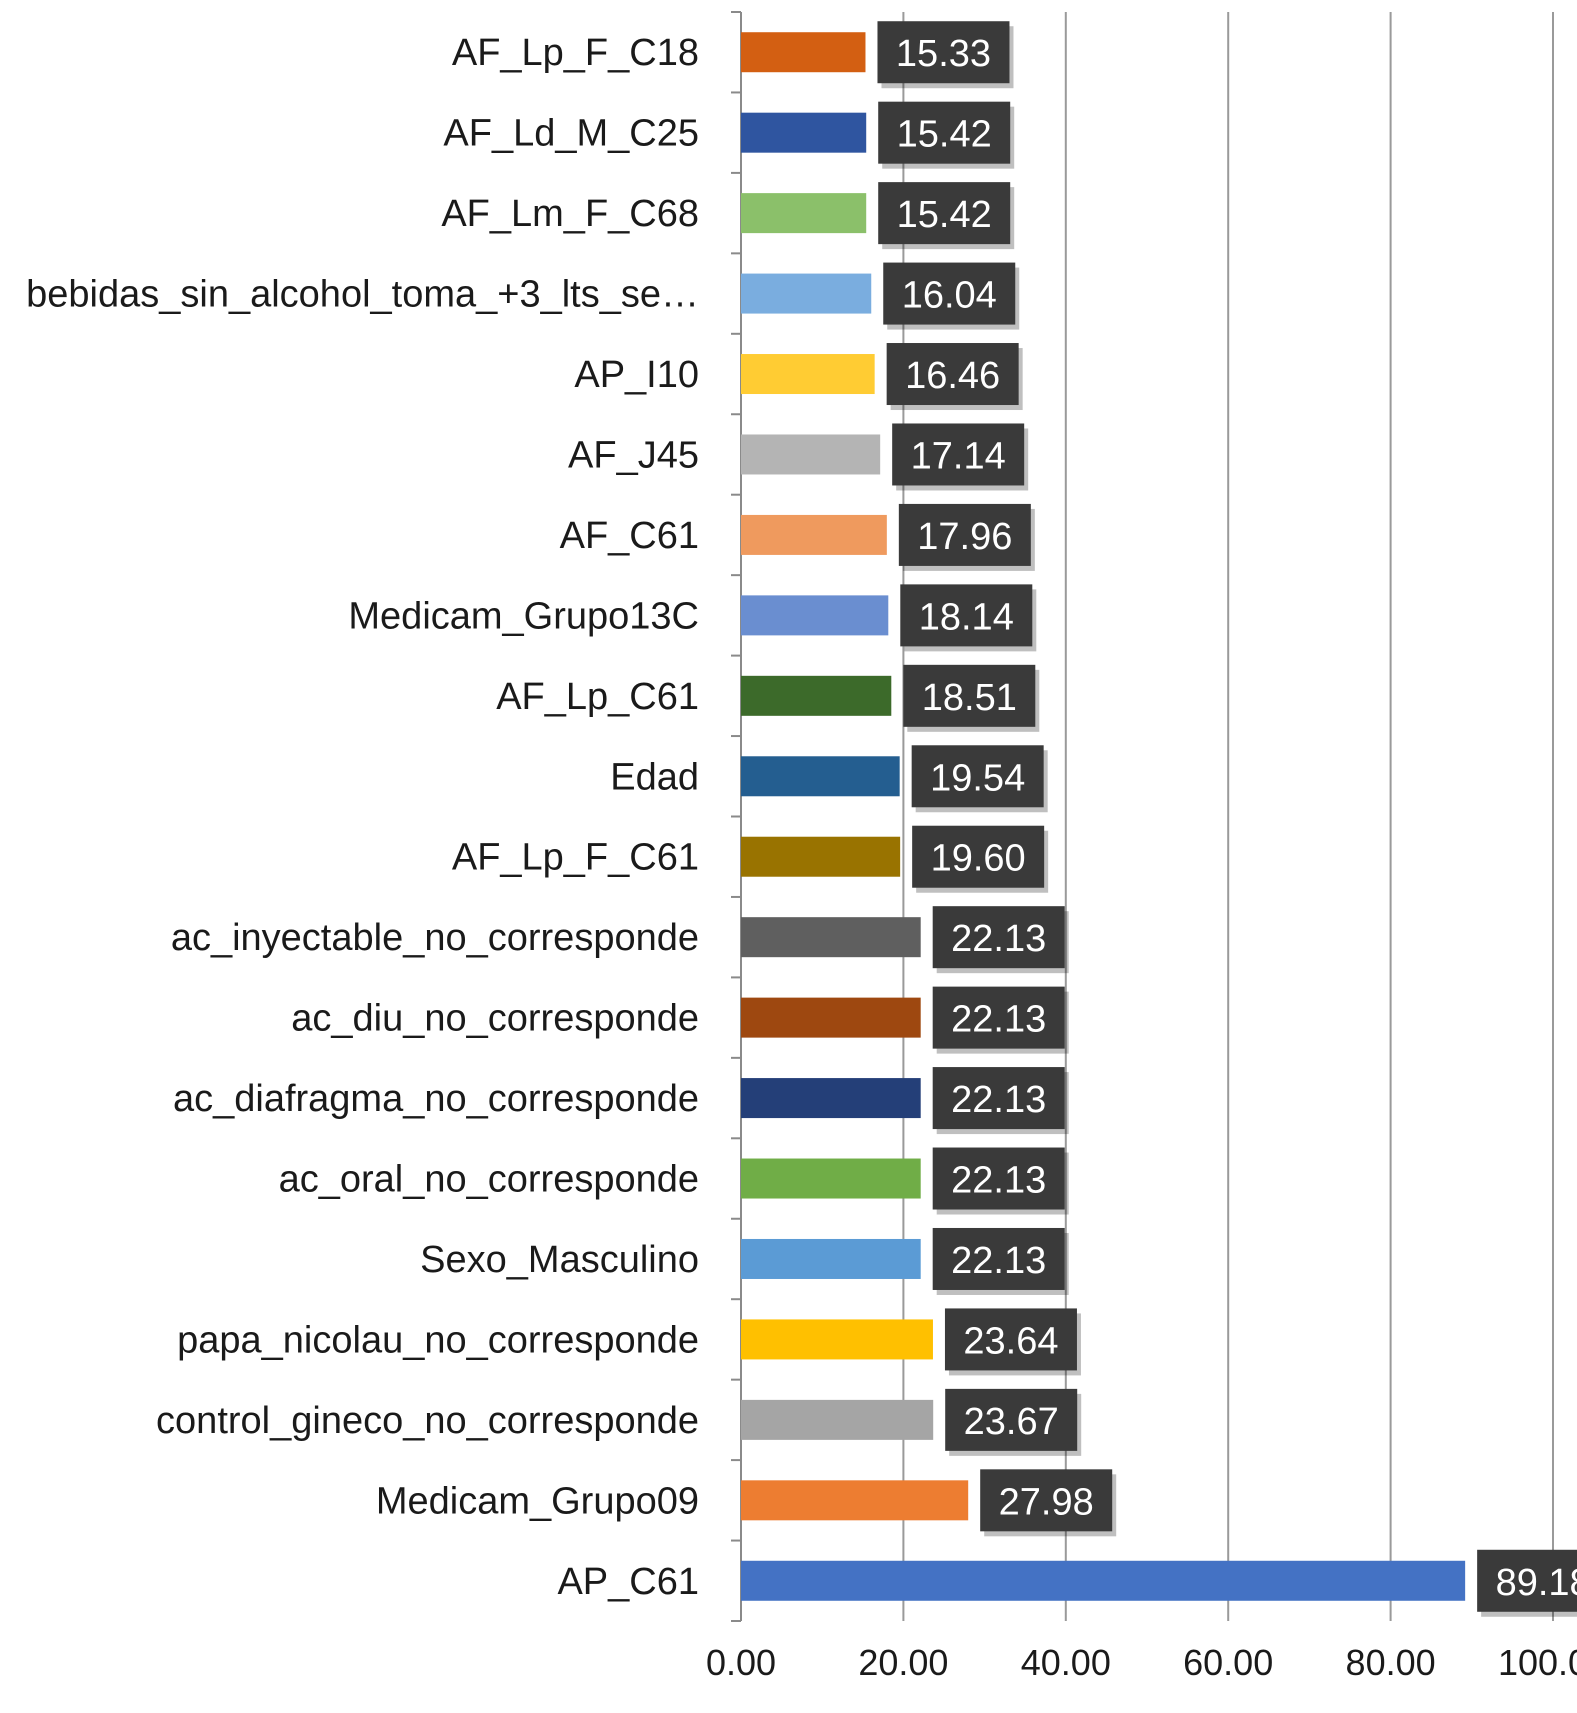 The image size is (1577, 1713). Describe the element at coordinates (575, 858) in the screenshot. I see `category-label: AF_Lp_F_C61` at that location.